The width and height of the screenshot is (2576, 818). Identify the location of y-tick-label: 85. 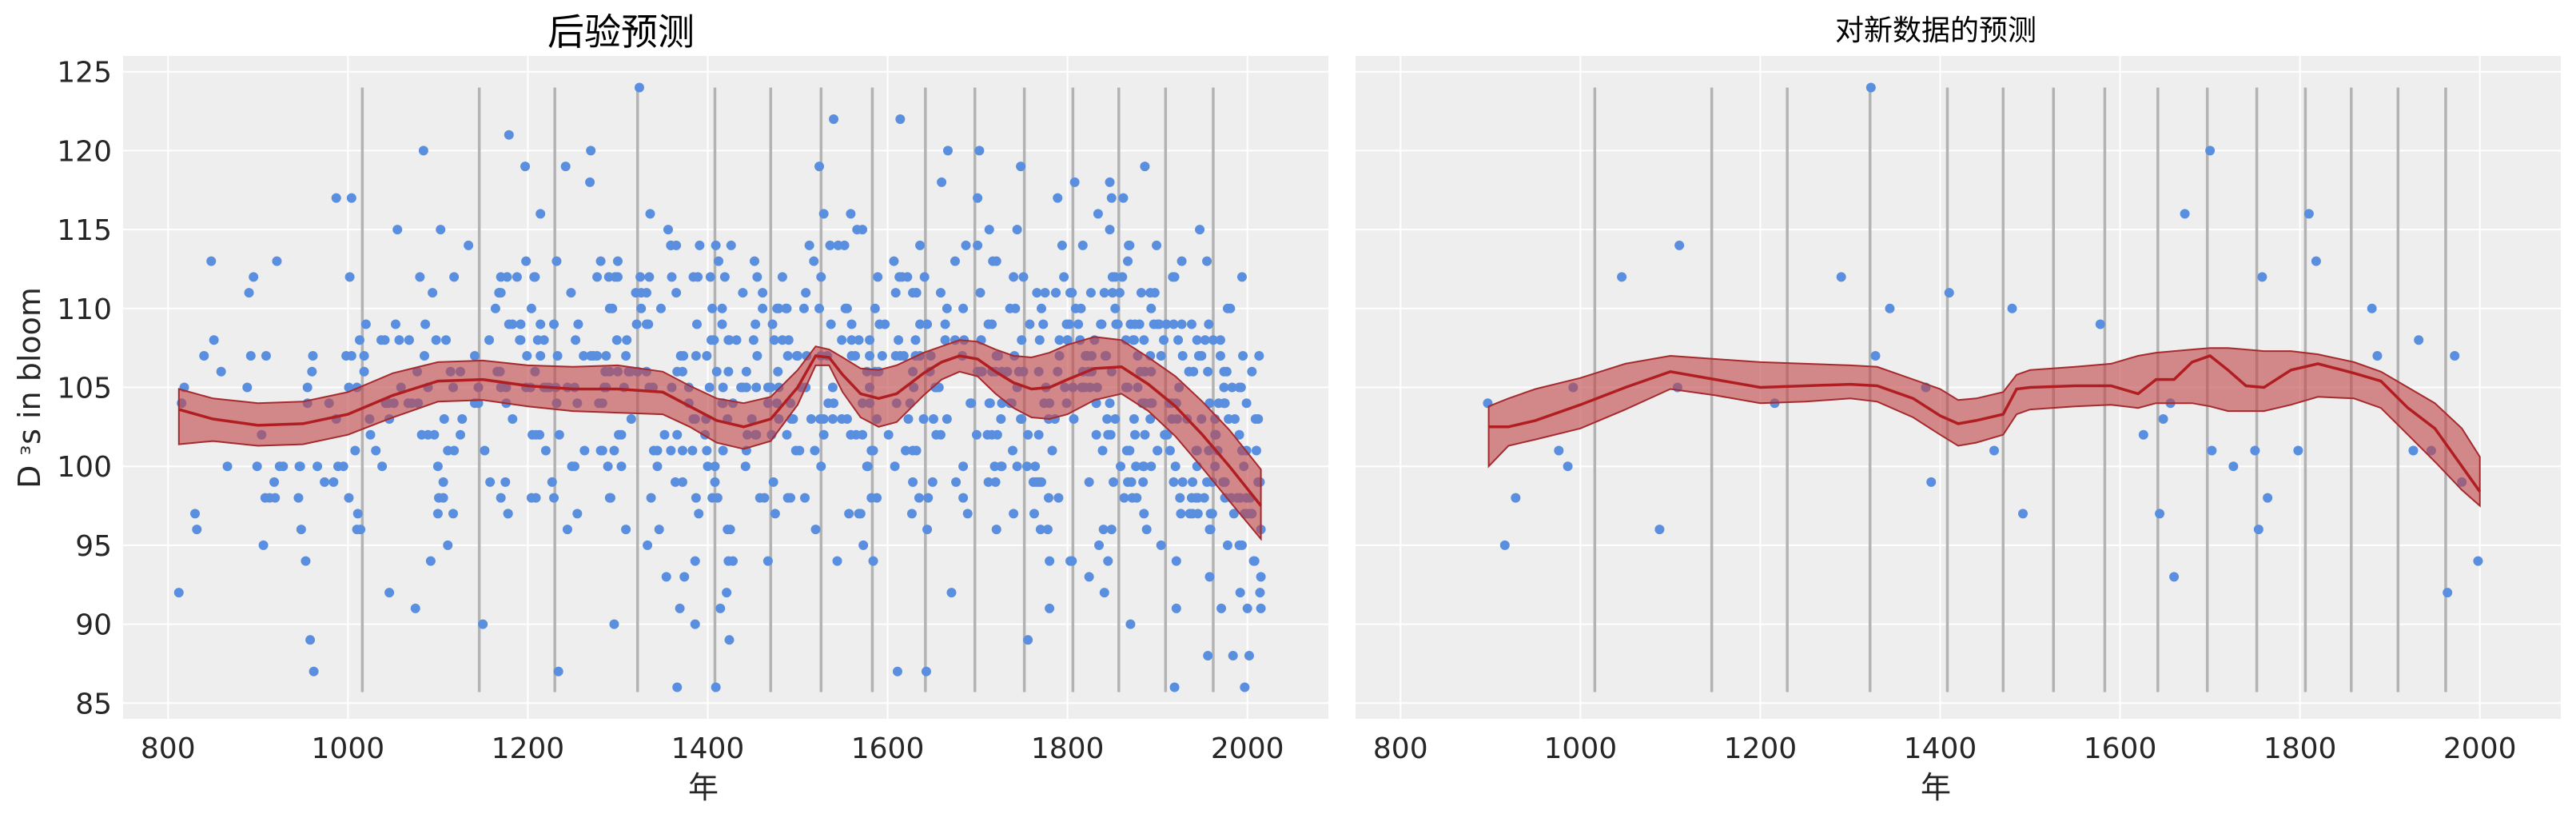
(93, 704).